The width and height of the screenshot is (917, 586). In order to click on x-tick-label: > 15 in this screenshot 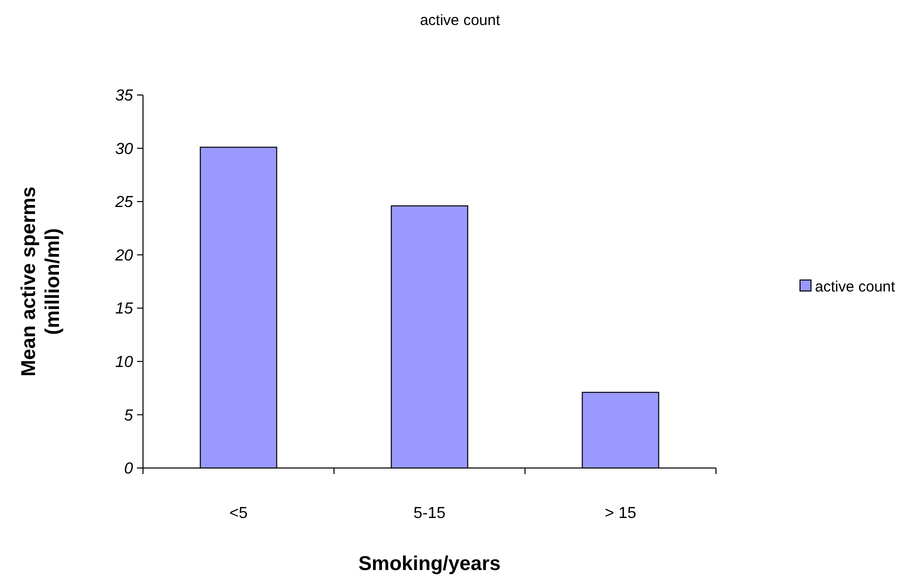, I will do `click(620, 513)`.